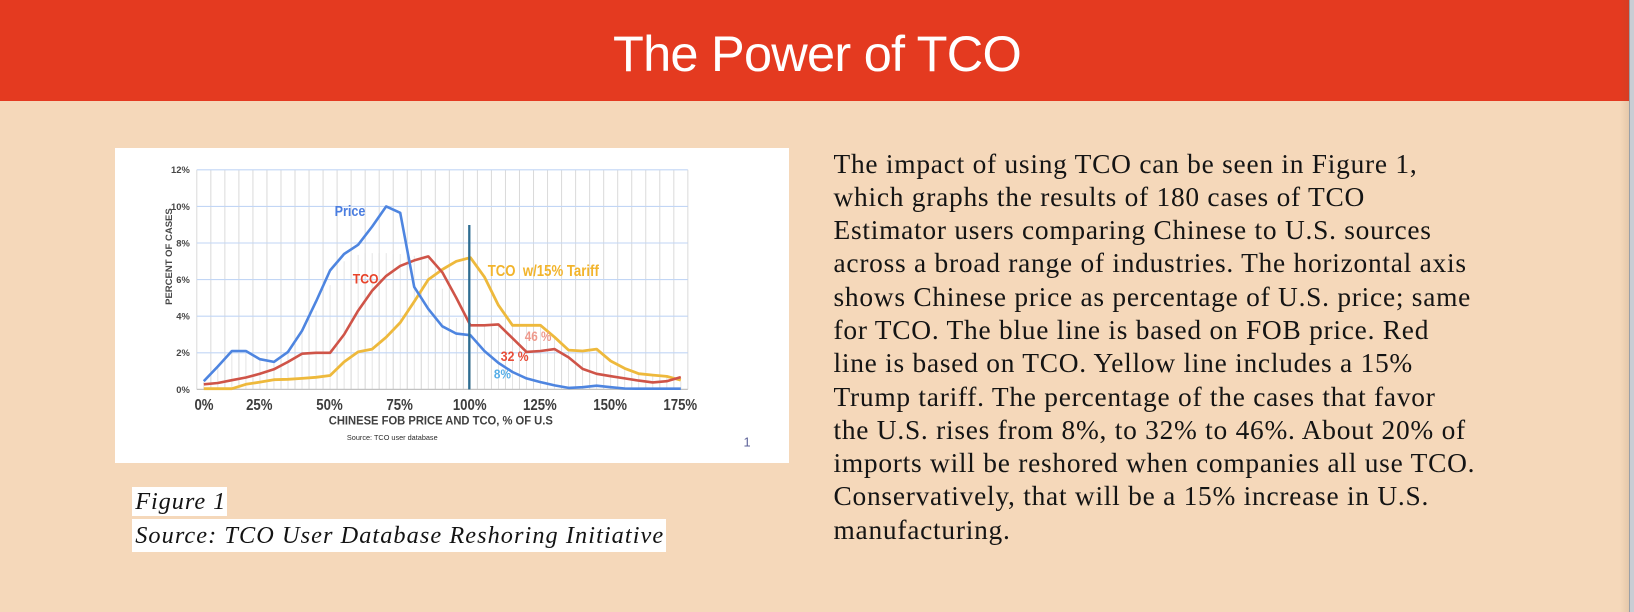  What do you see at coordinates (169, 256) in the screenshot?
I see `svg-text: PERCENT OF CASES` at bounding box center [169, 256].